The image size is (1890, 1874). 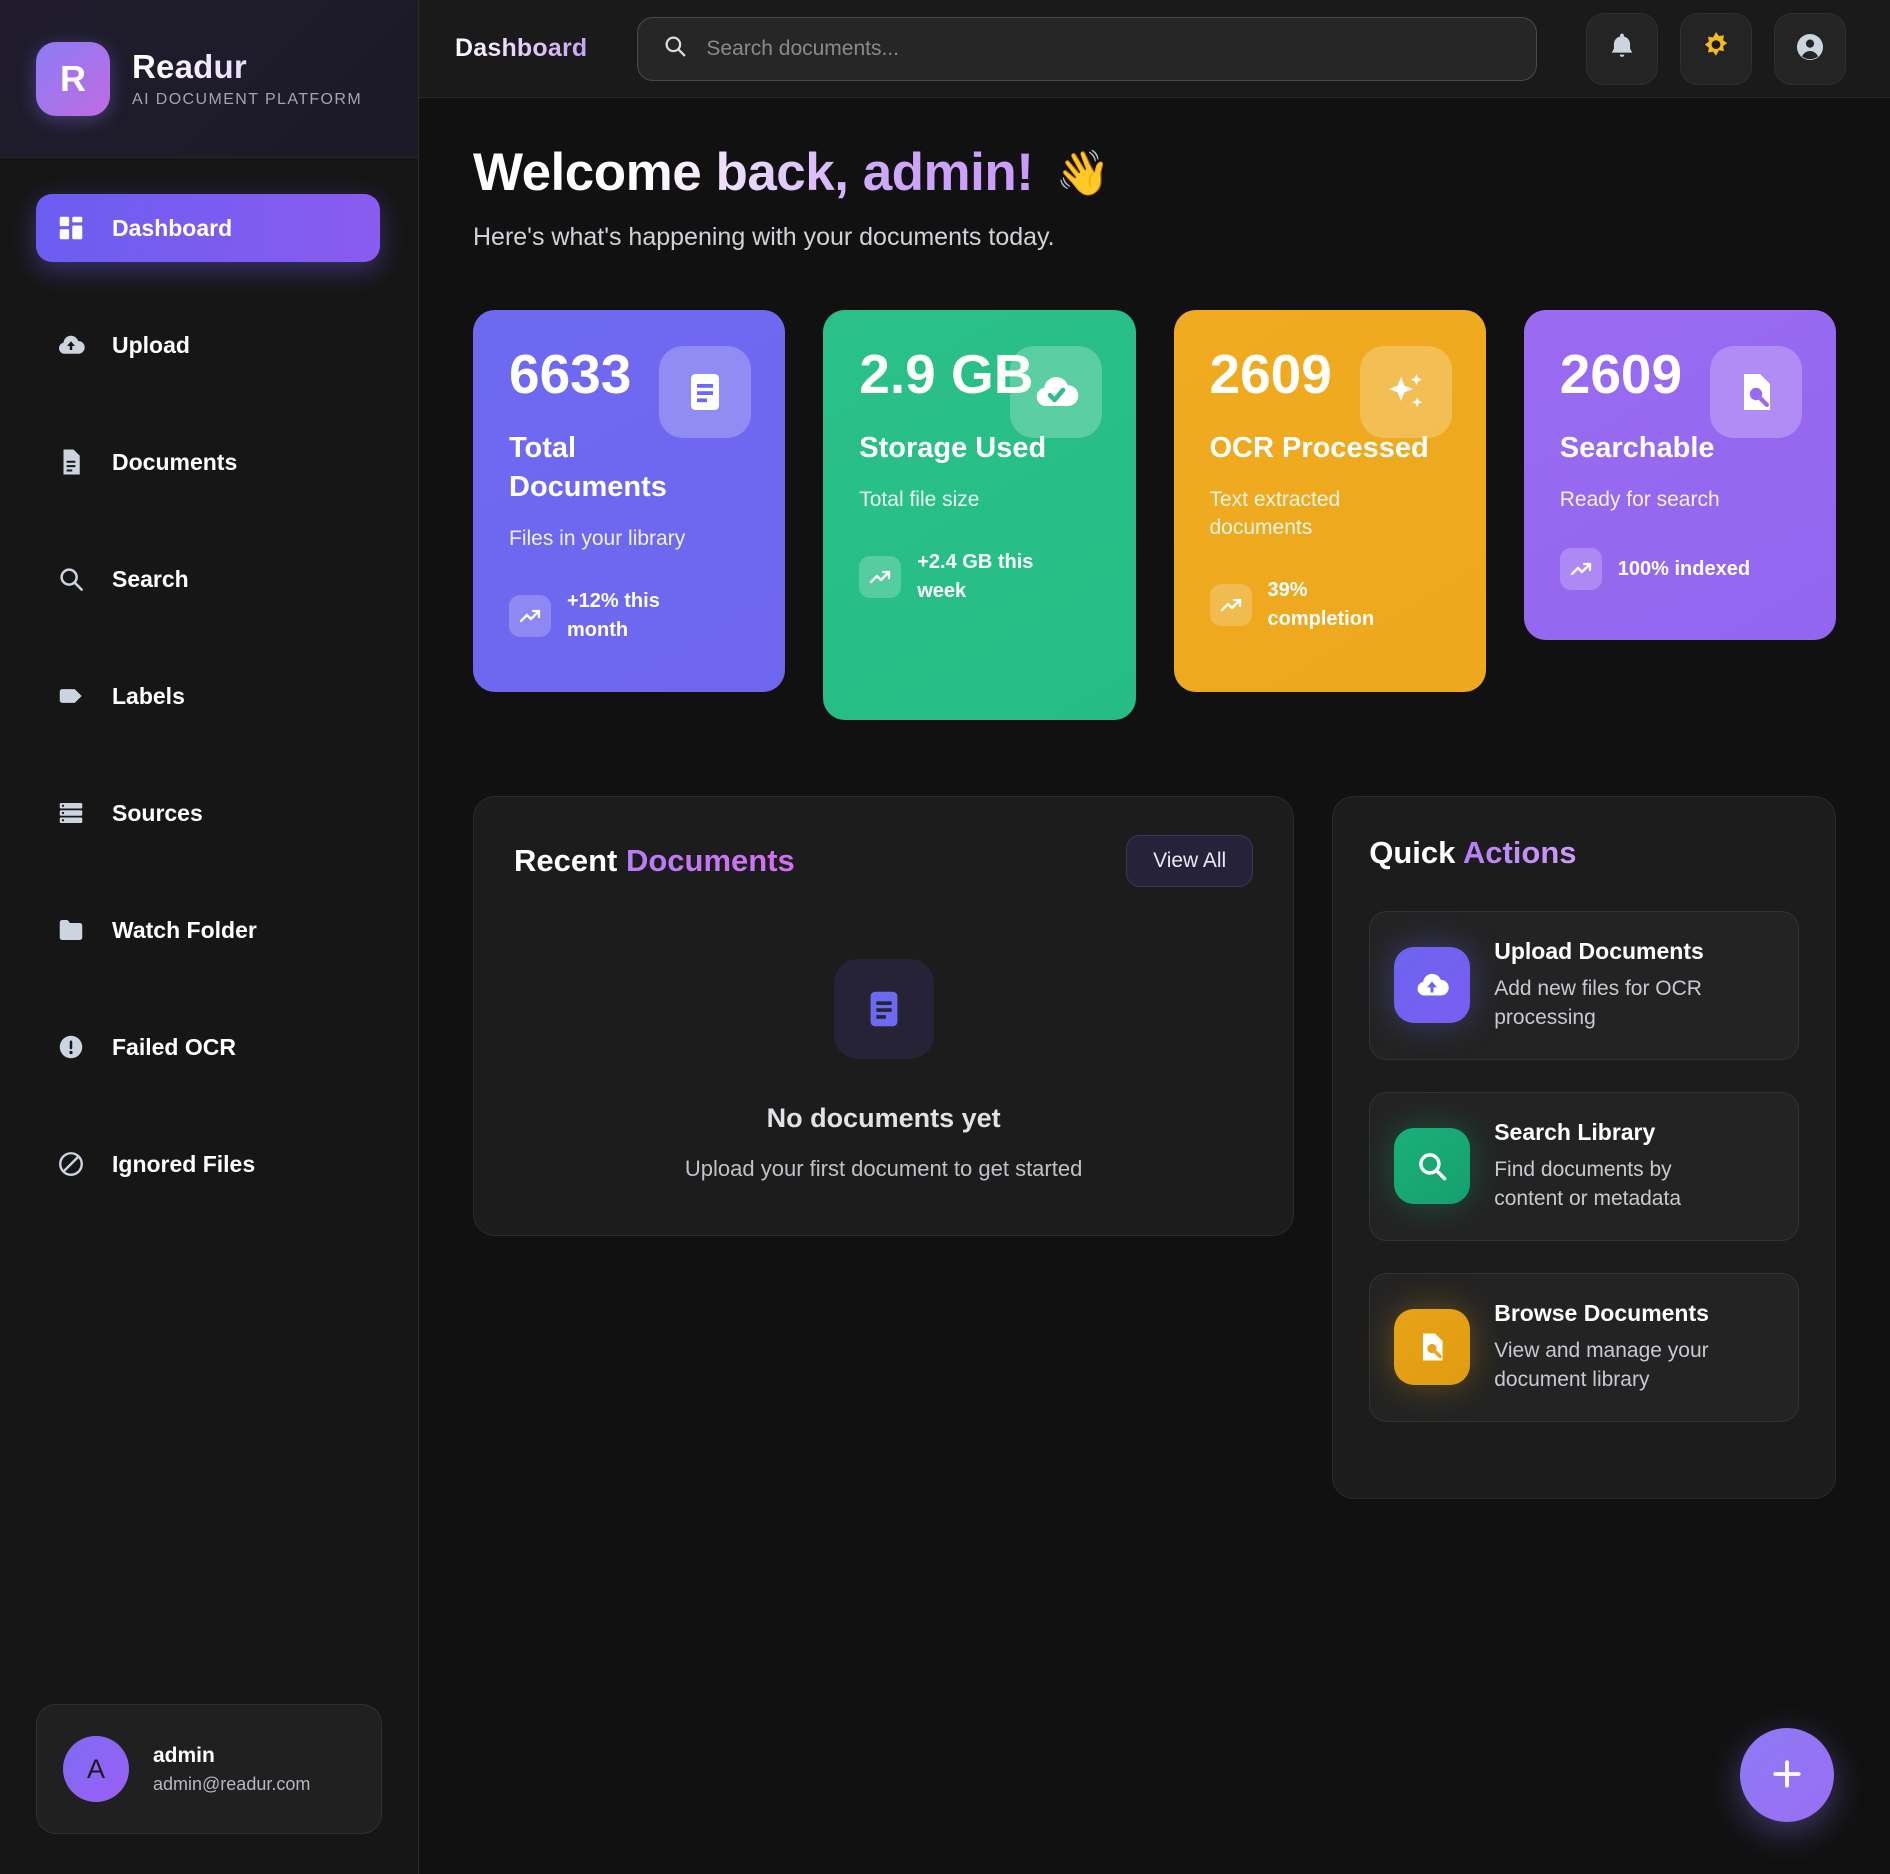 What do you see at coordinates (1622, 48) in the screenshot?
I see `notifications-button` at bounding box center [1622, 48].